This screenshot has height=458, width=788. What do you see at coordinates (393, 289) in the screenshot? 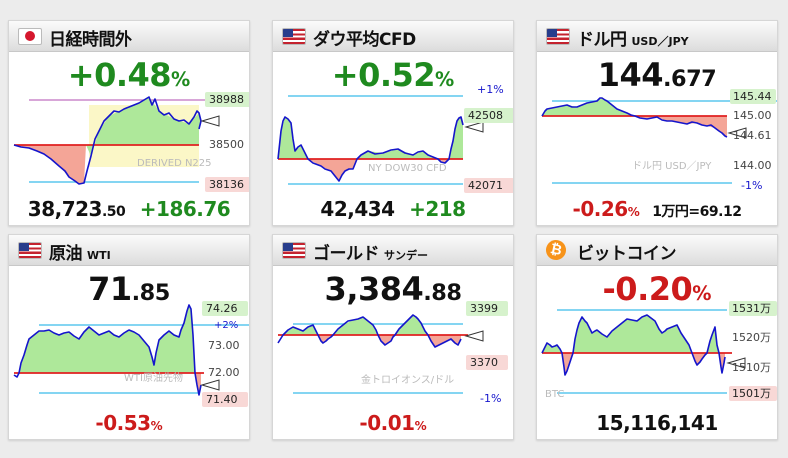
I see `price-value: 3,384.88` at bounding box center [393, 289].